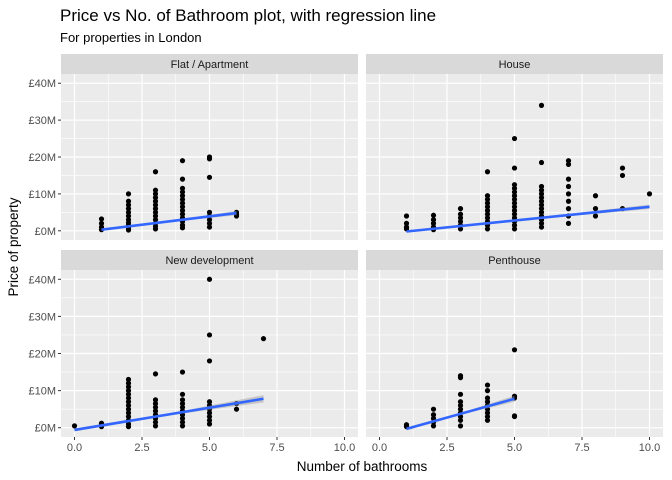  I want to click on y-tick-label: £40M, so click(42, 84).